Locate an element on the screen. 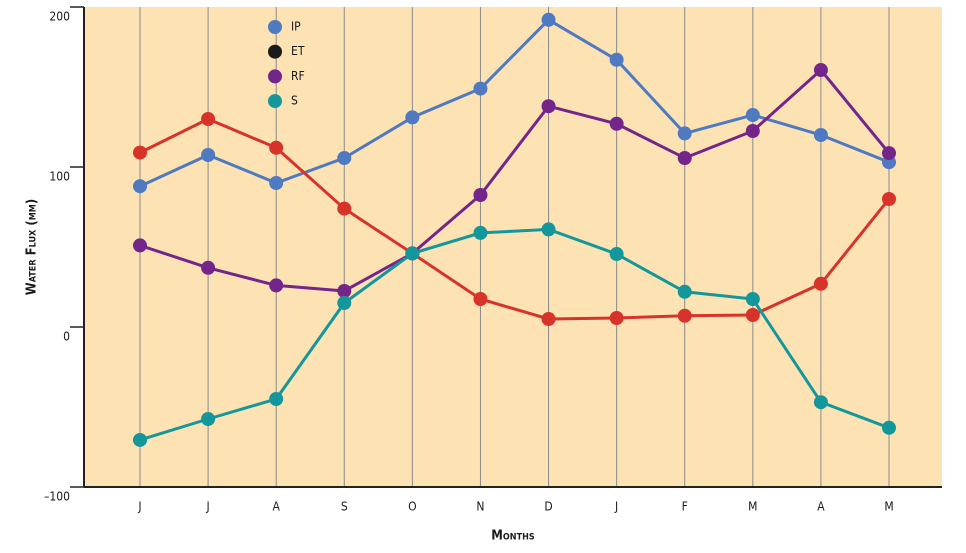 Image resolution: width=966 pixels, height=553 pixels. y-tick-label: 100 is located at coordinates (59, 177).